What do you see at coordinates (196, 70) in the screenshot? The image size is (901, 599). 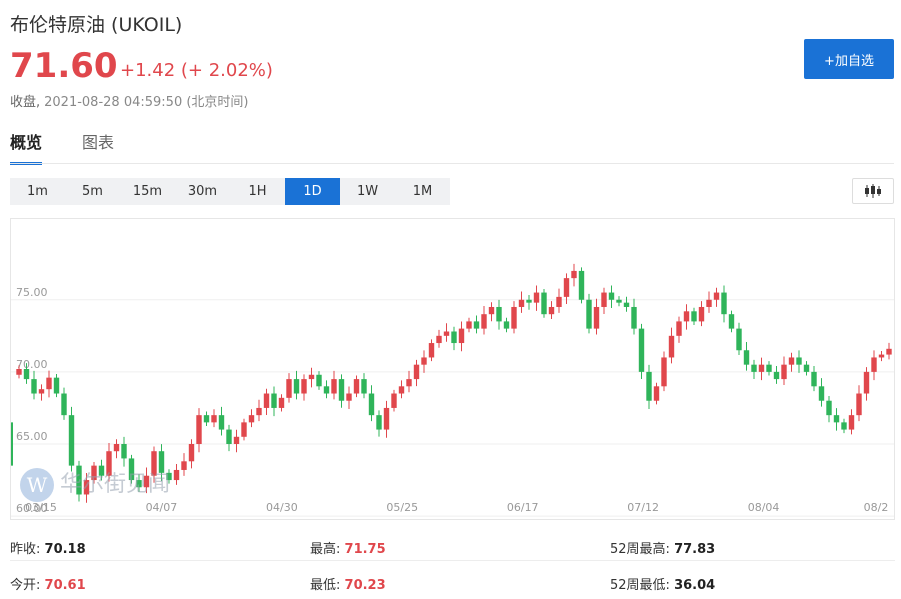 I see `price-change: +1.42 (+ 2.02%)` at bounding box center [196, 70].